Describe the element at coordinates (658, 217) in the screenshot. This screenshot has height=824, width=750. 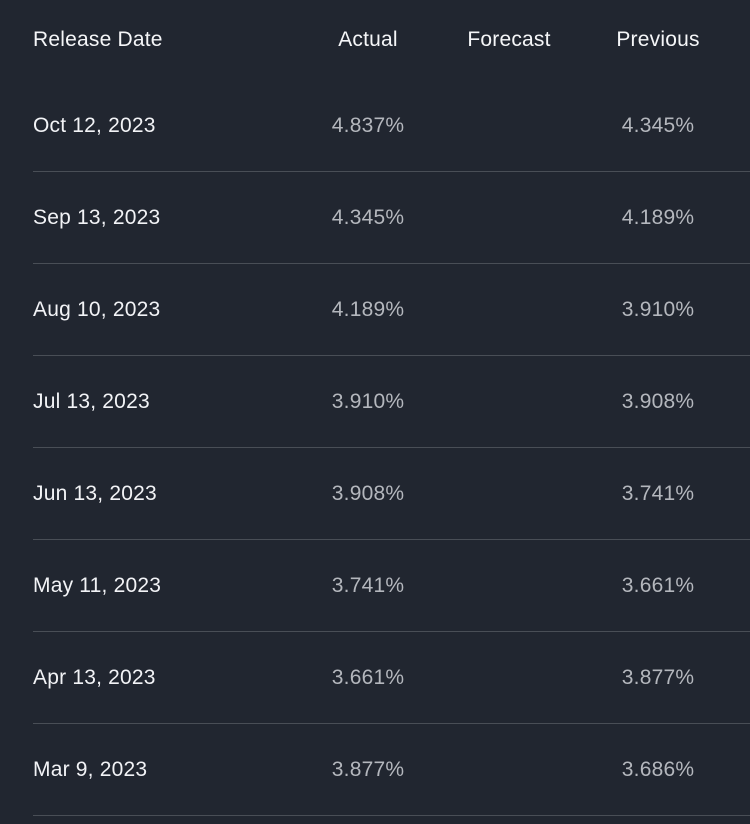
I see `previous-cell: 4.189%` at that location.